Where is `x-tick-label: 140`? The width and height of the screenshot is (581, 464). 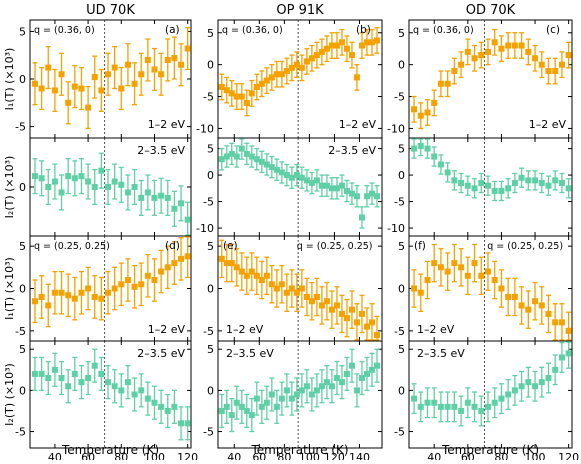
x-tick-label: 140 is located at coordinates (359, 455).